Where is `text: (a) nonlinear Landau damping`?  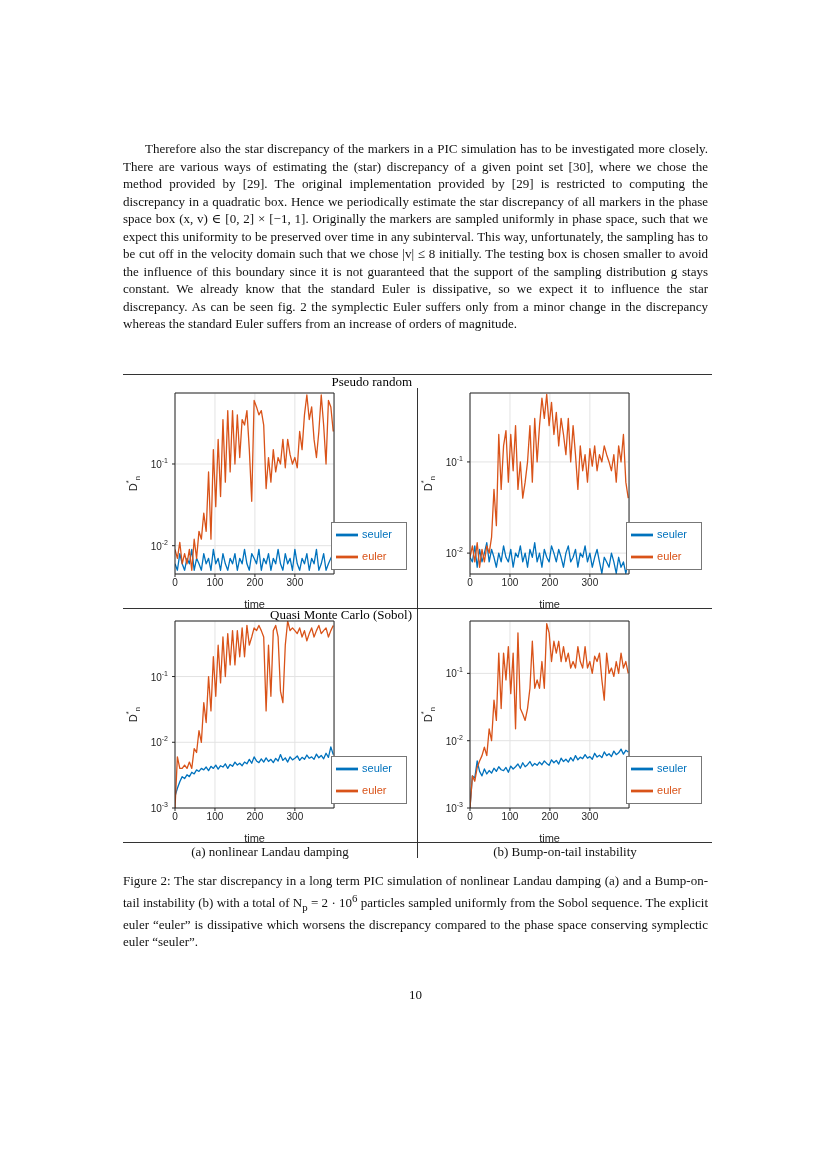
text: (a) nonlinear Landau damping is located at coordinates (270, 852).